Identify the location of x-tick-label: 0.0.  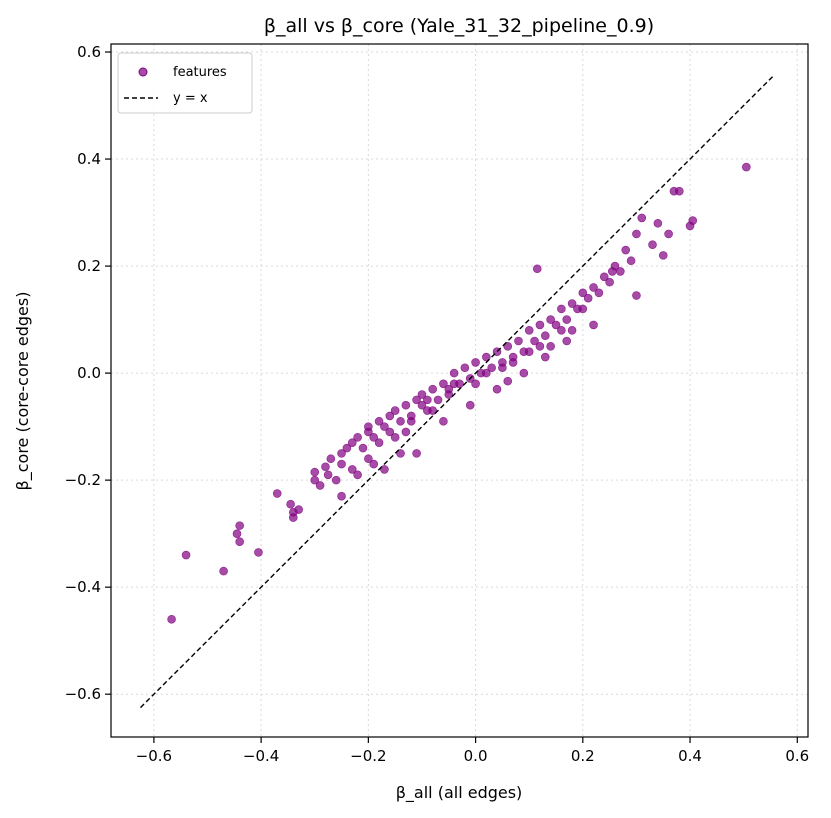
(476, 756).